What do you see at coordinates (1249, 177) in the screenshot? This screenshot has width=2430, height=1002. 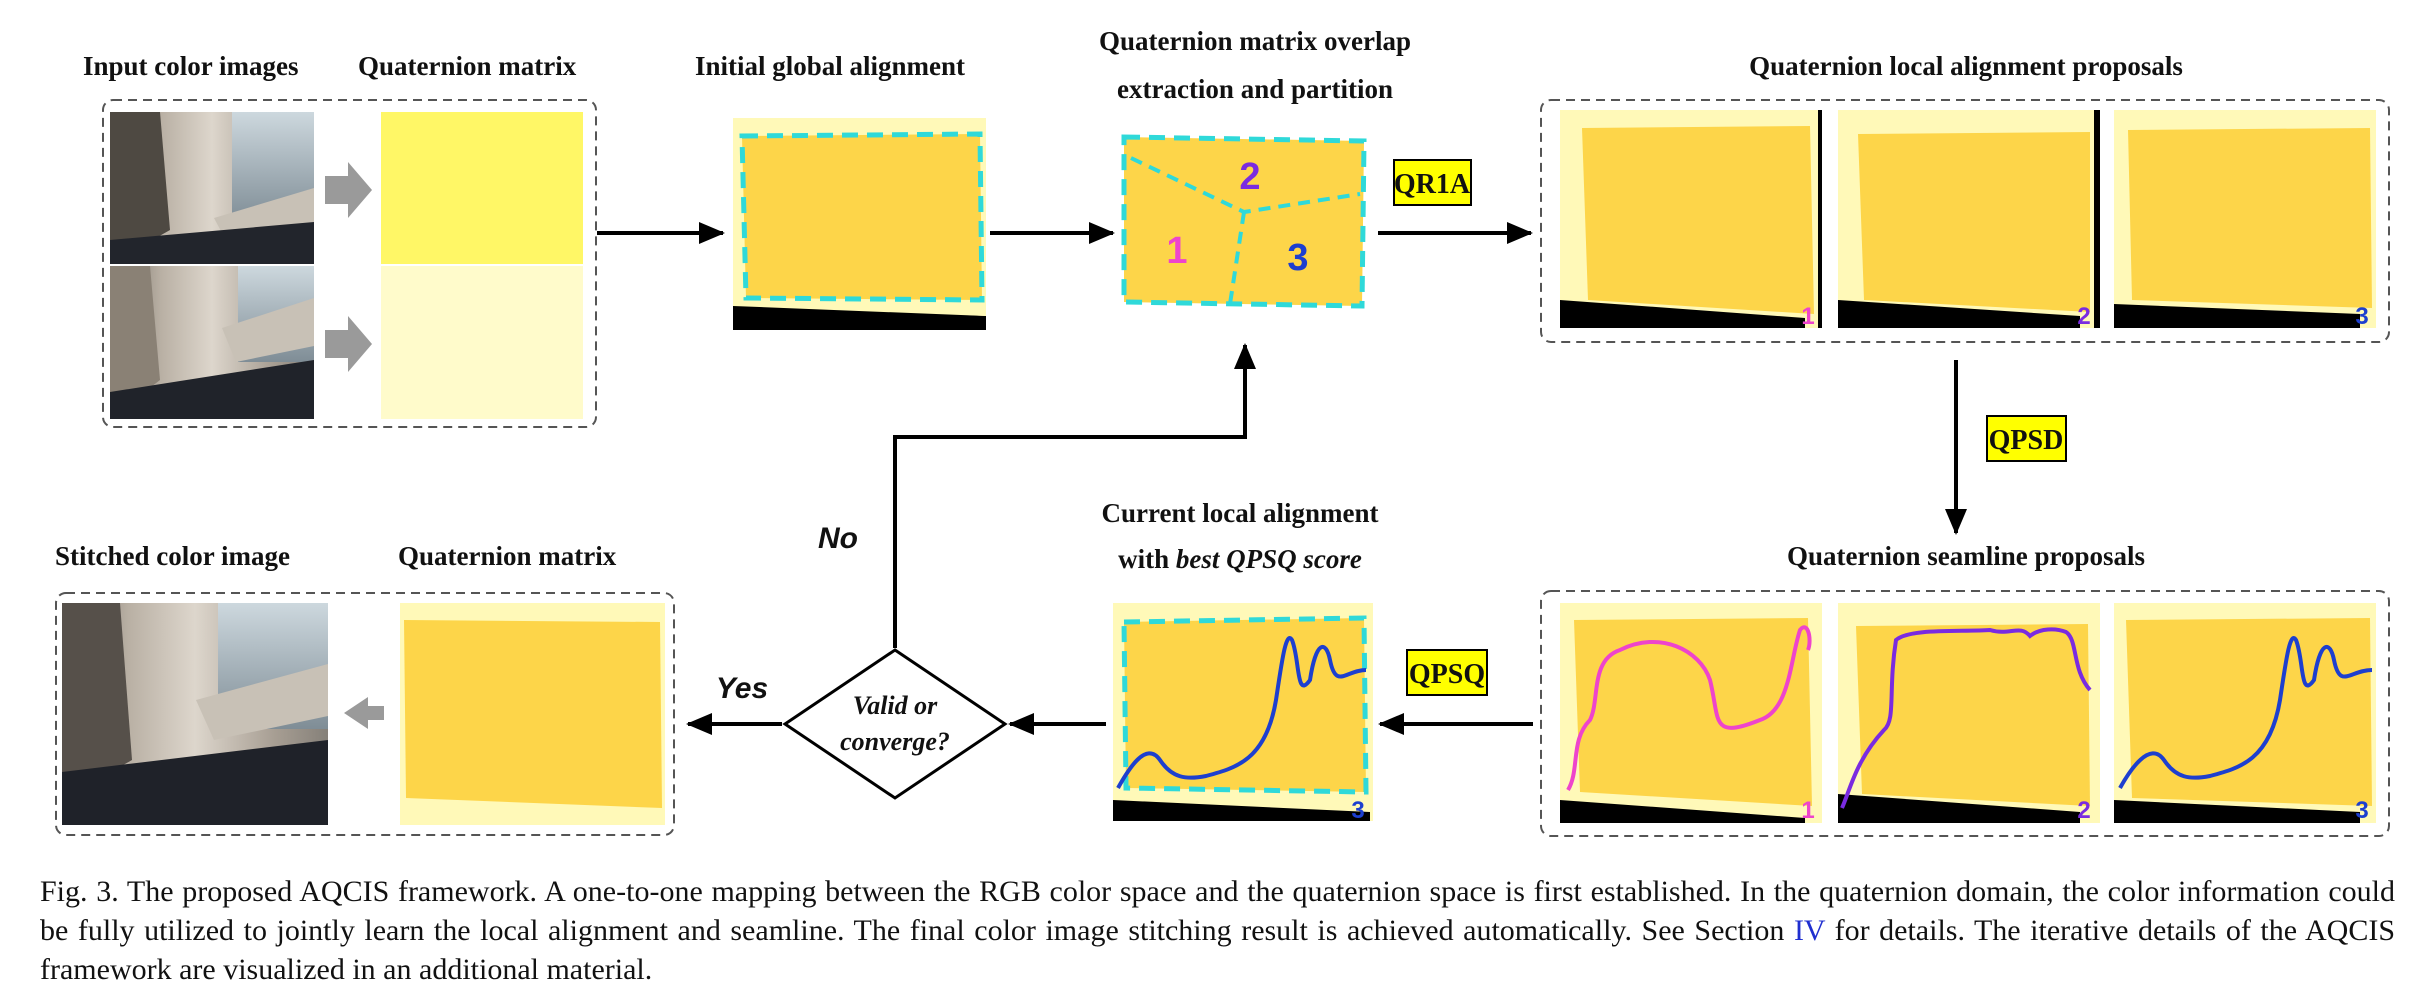 I see `region-2-label: 2` at bounding box center [1249, 177].